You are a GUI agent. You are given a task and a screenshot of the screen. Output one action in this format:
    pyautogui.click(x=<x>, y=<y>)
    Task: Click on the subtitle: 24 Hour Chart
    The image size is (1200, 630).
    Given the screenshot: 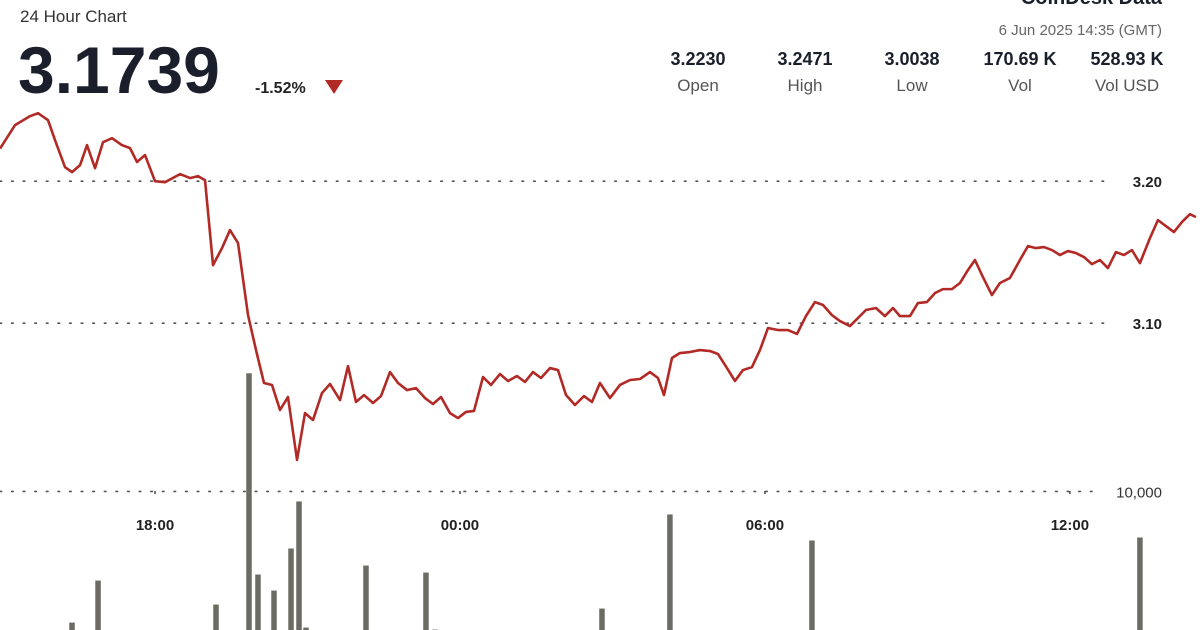 What is the action you would take?
    pyautogui.click(x=73, y=16)
    